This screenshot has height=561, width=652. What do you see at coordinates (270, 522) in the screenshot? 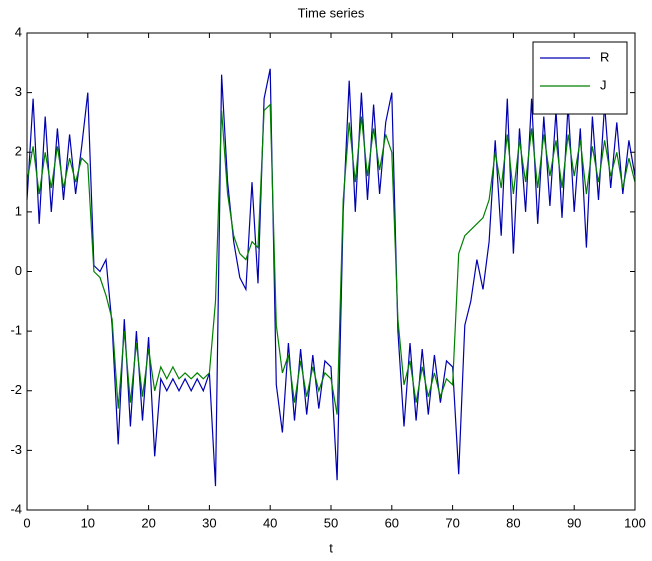
I see `x-tick-label: 40` at bounding box center [270, 522].